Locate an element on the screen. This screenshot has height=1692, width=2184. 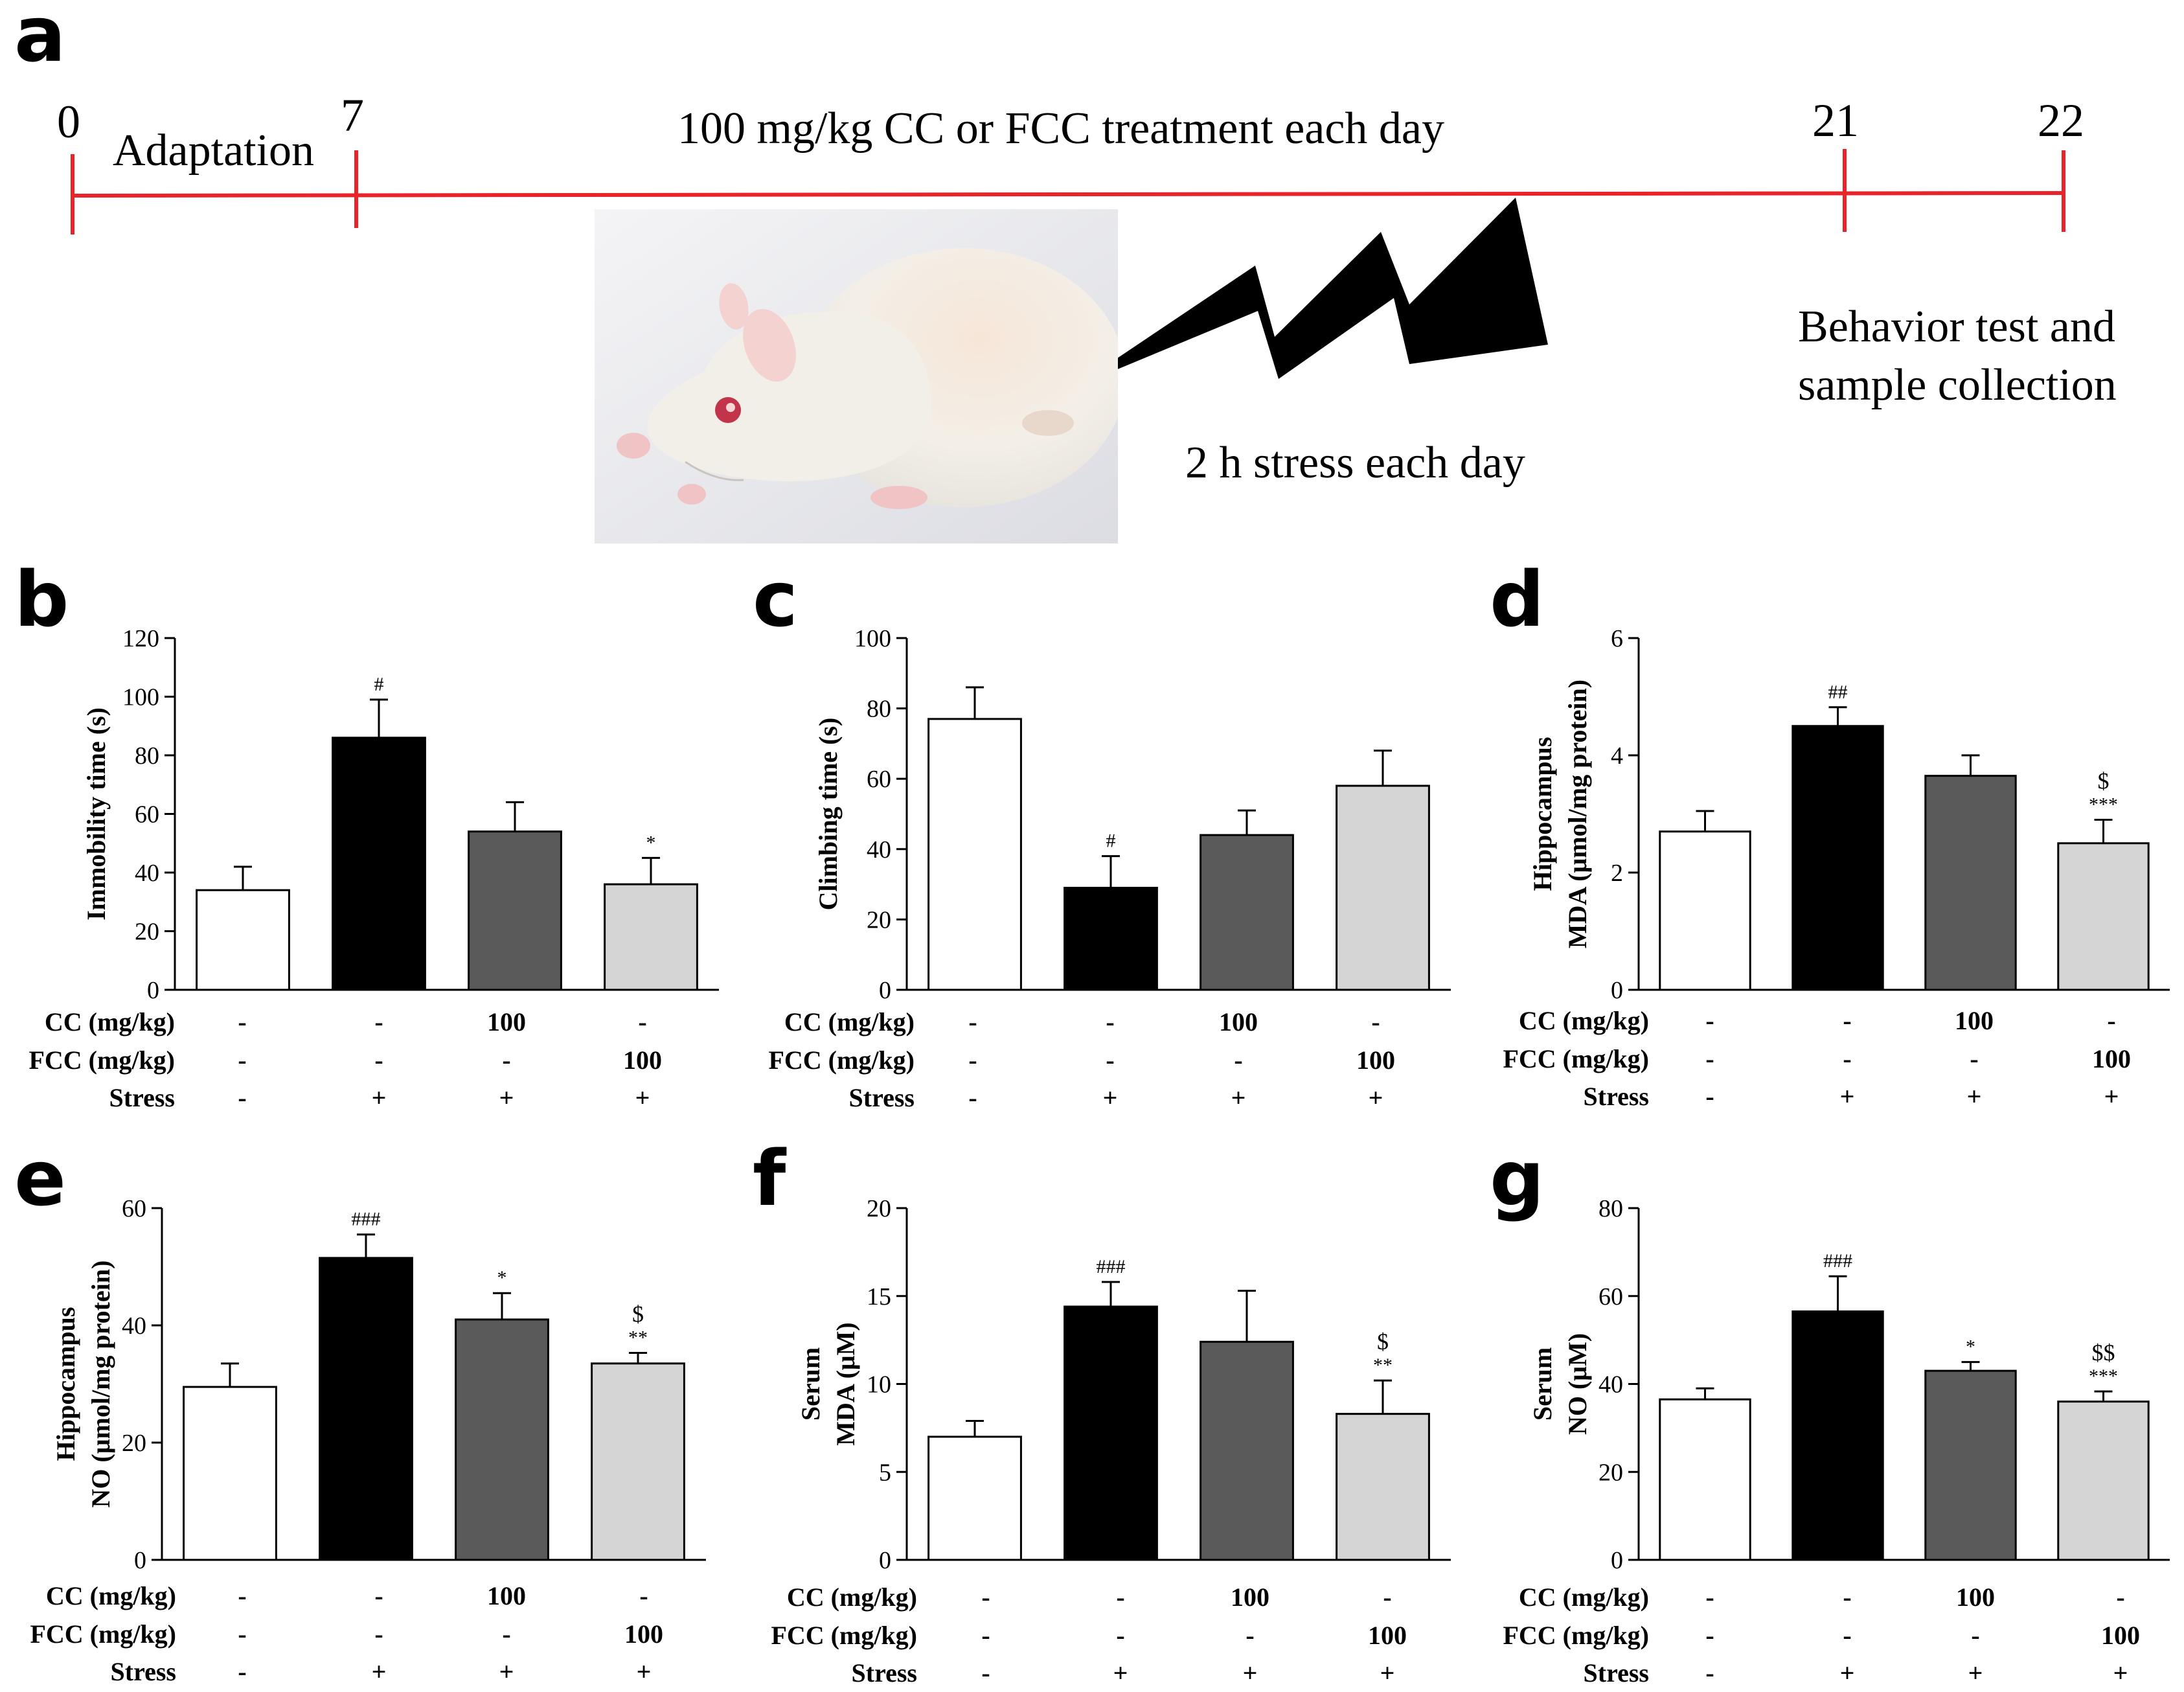
panel-letter-e: e is located at coordinates (40, 1178).